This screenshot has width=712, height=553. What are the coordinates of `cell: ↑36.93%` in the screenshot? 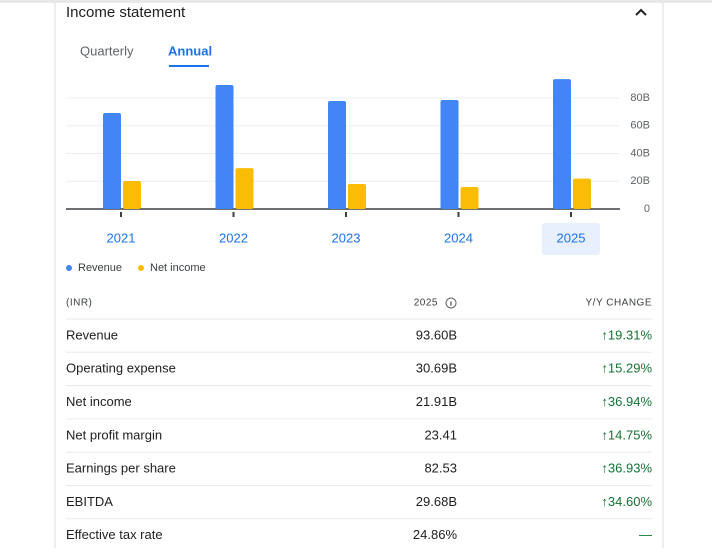 It's located at (626, 468).